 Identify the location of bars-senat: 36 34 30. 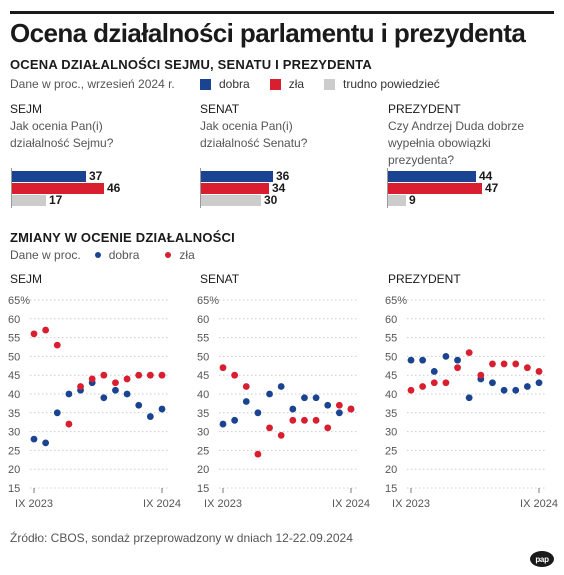
(275, 188).